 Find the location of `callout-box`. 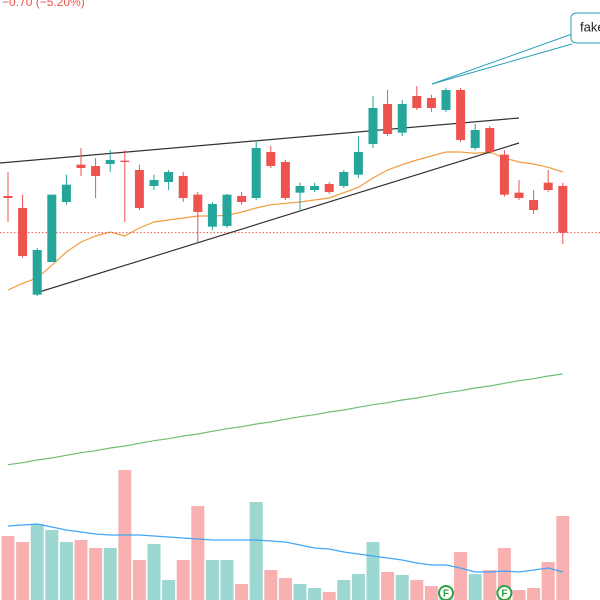

callout-box is located at coordinates (585, 28).